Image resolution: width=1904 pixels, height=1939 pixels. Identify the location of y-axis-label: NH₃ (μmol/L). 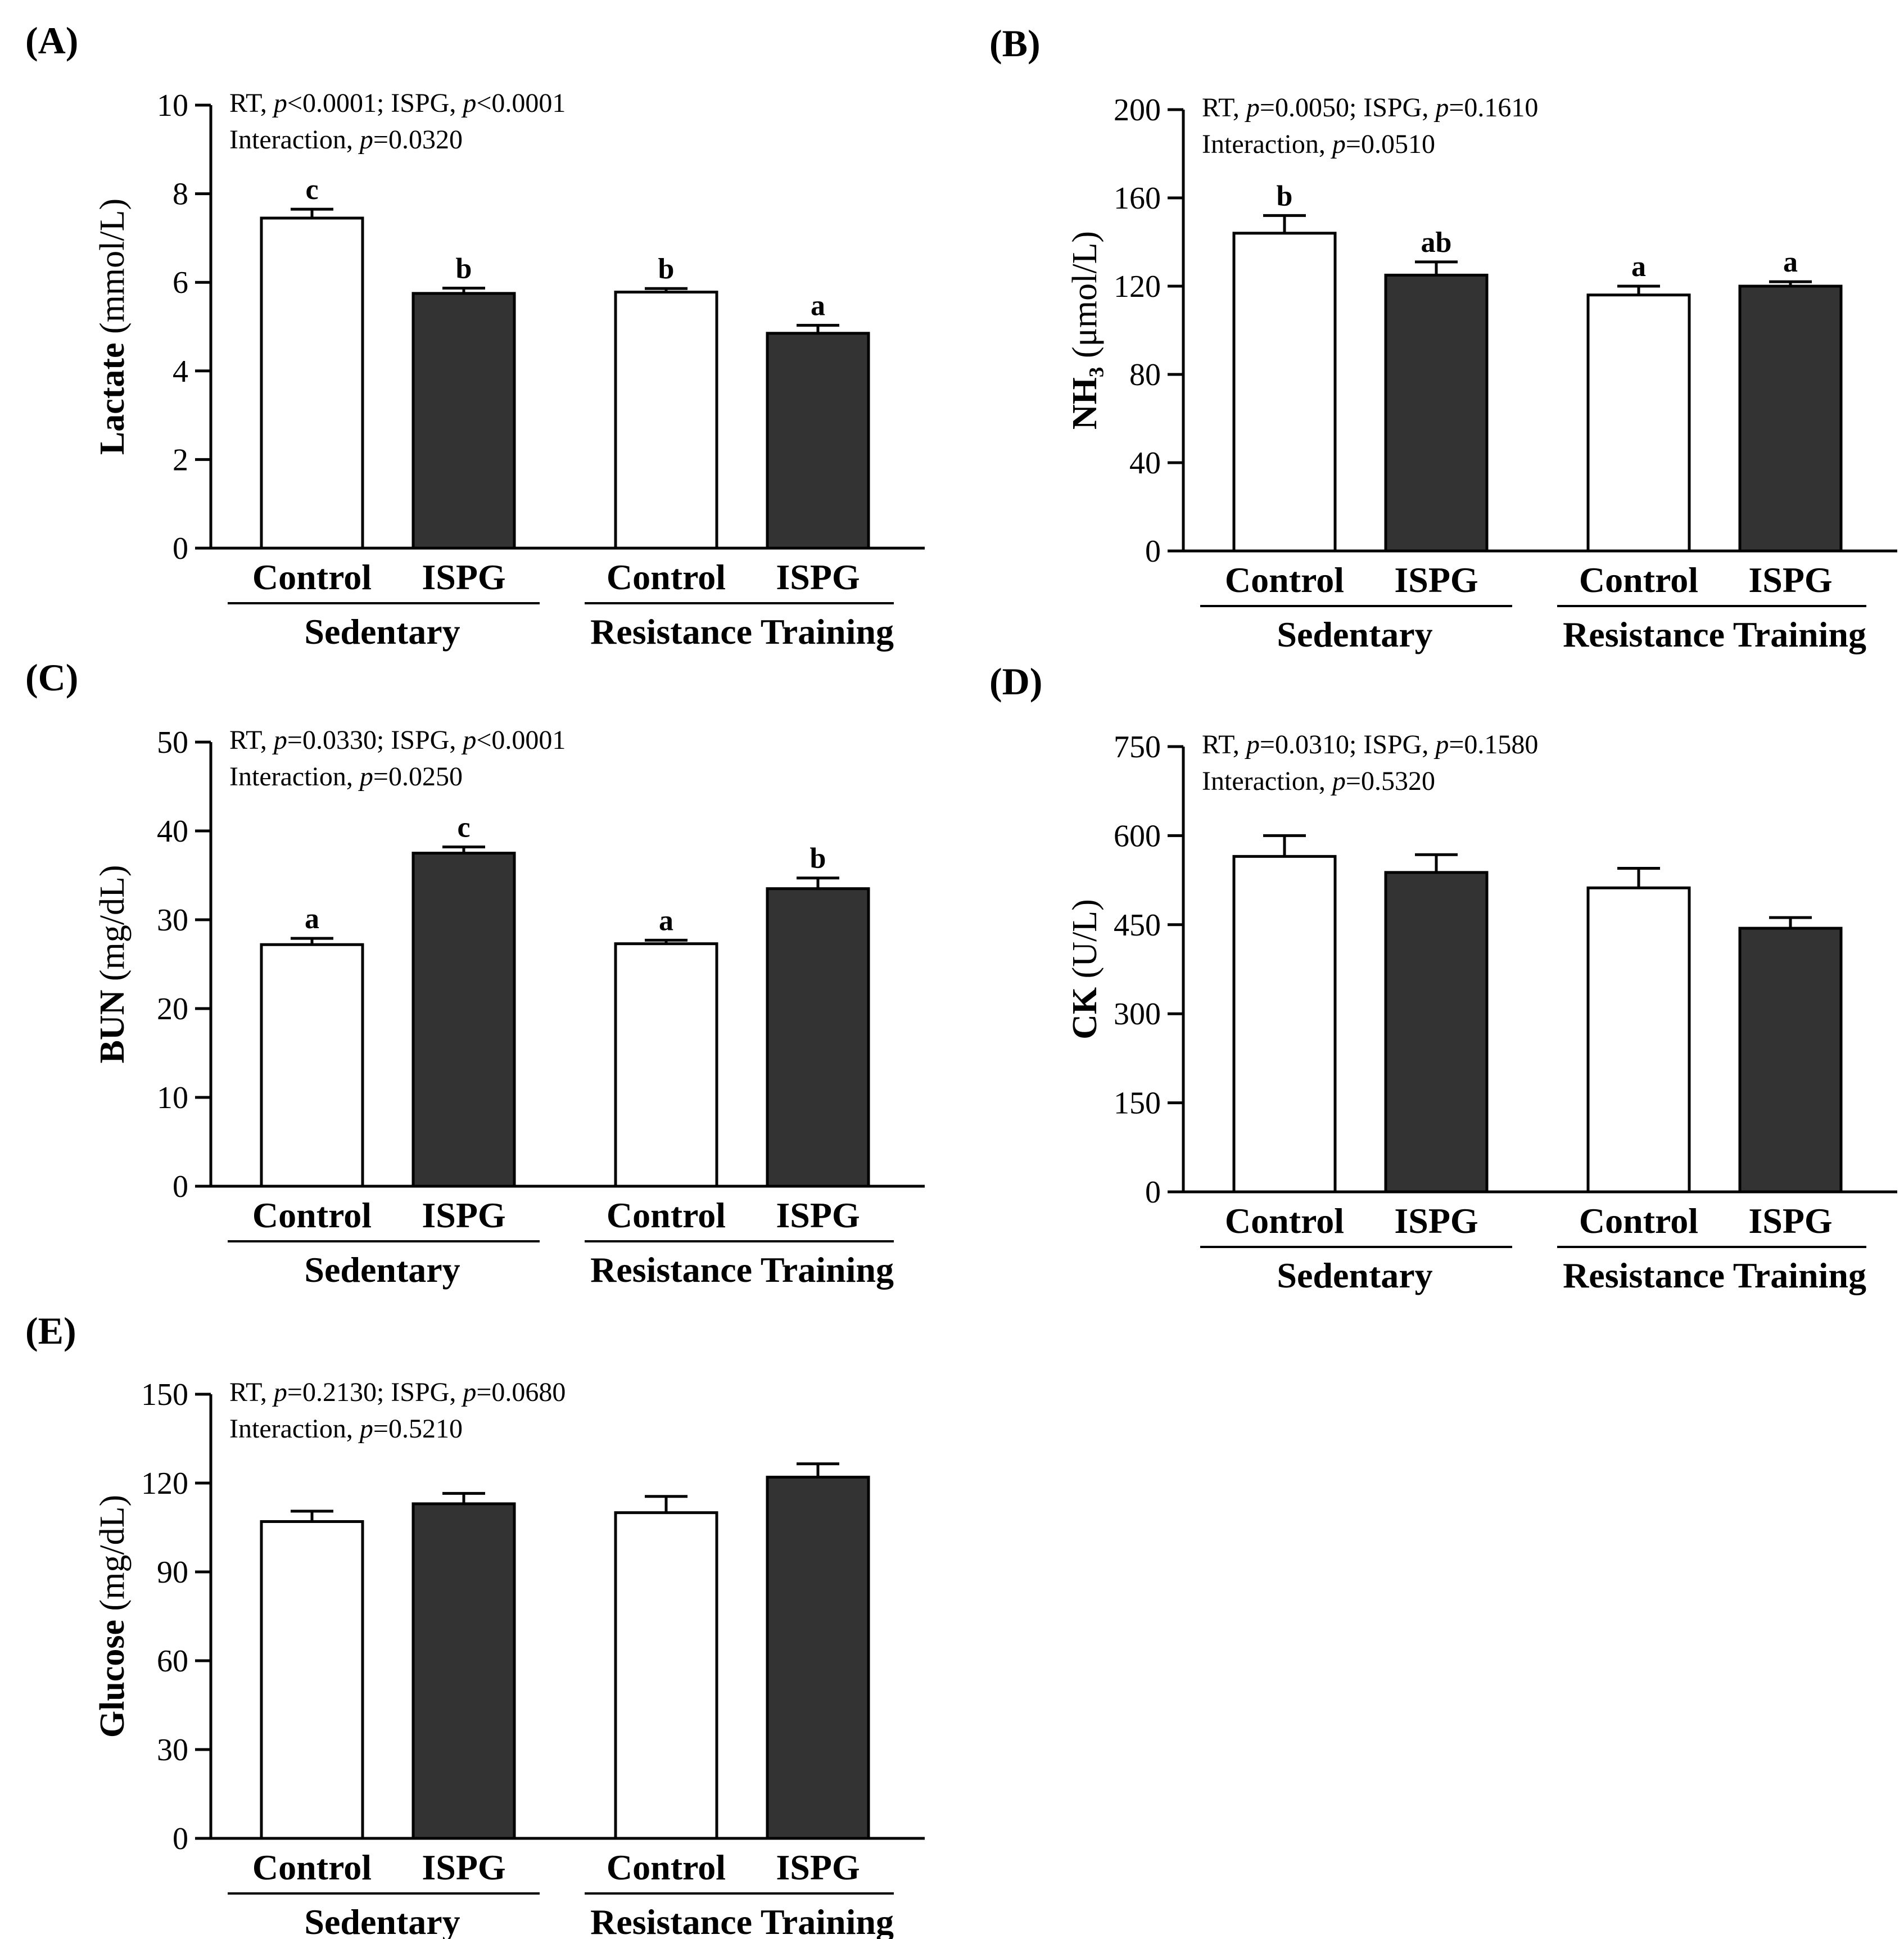
(1085, 330).